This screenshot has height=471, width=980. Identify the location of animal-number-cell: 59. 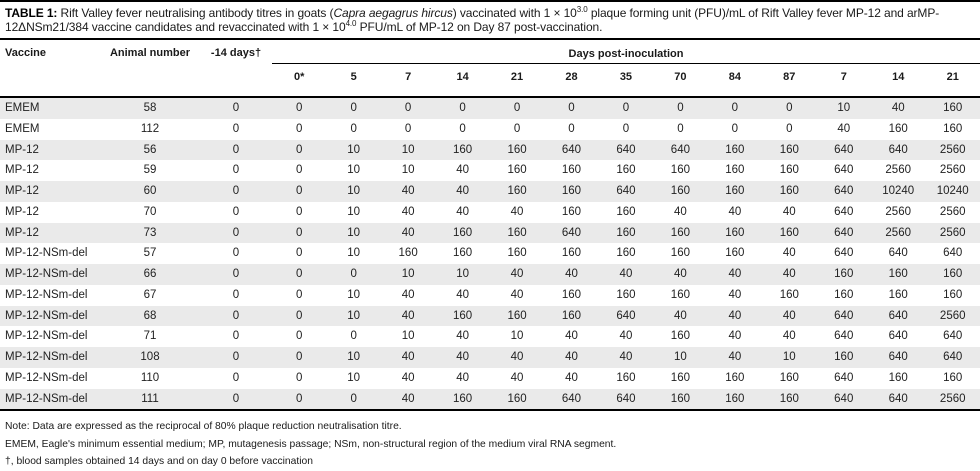
(150, 170).